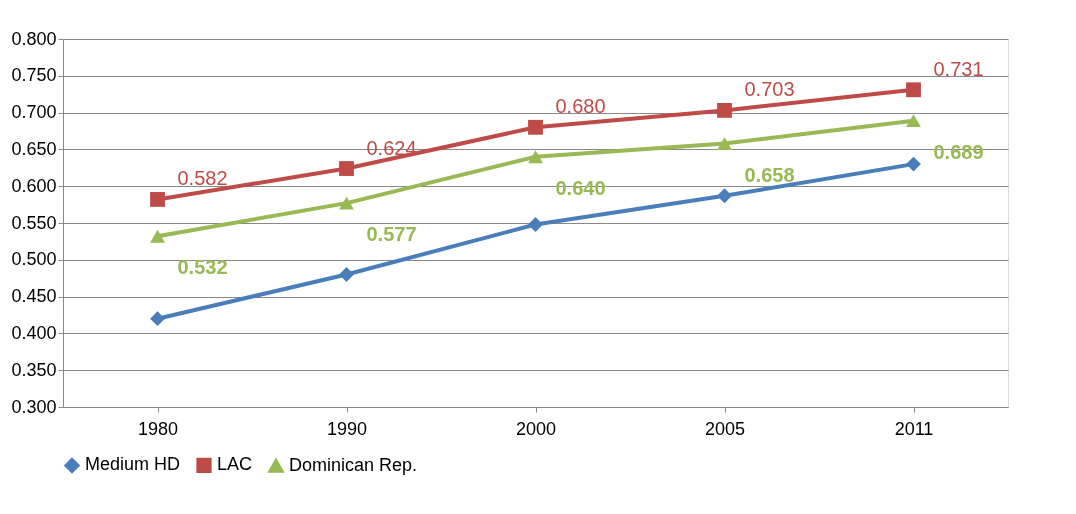  I want to click on x-tick-label: 1990, so click(347, 428).